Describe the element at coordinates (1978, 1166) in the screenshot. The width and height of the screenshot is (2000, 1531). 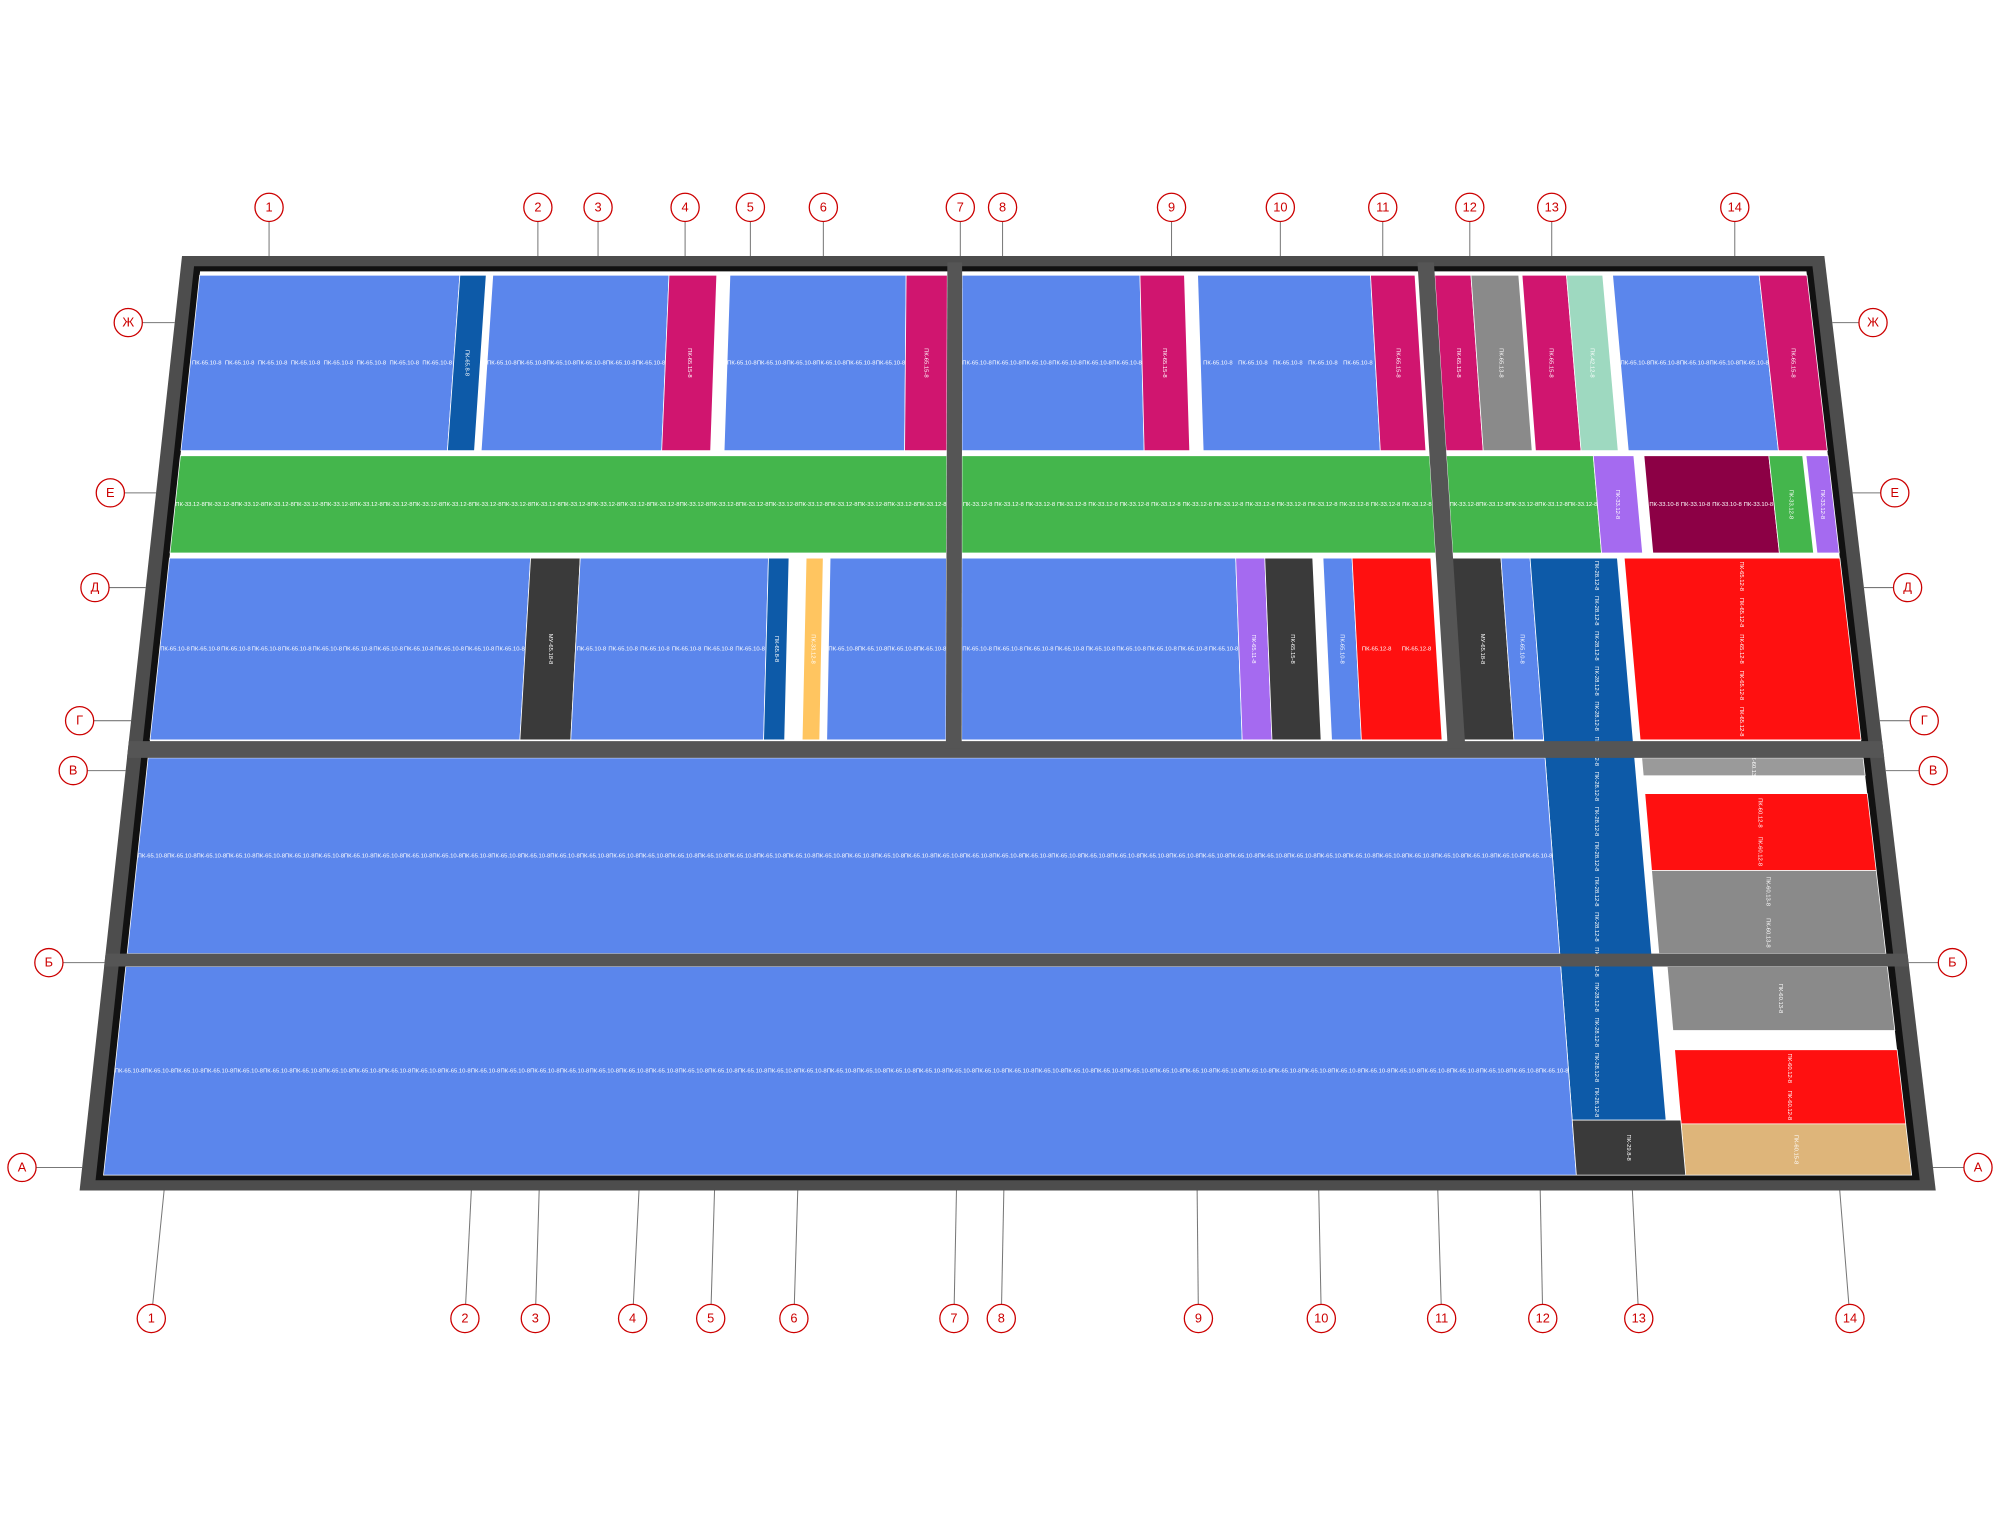
I see `axis-label: А` at that location.